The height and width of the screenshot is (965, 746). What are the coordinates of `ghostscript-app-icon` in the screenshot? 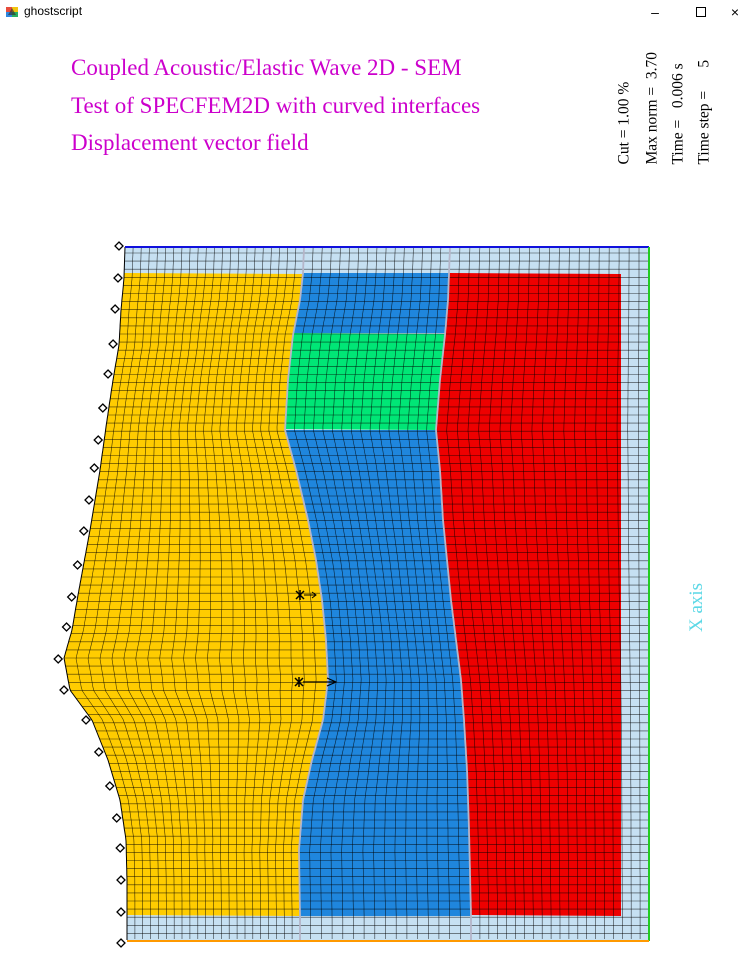 It's located at (12, 12).